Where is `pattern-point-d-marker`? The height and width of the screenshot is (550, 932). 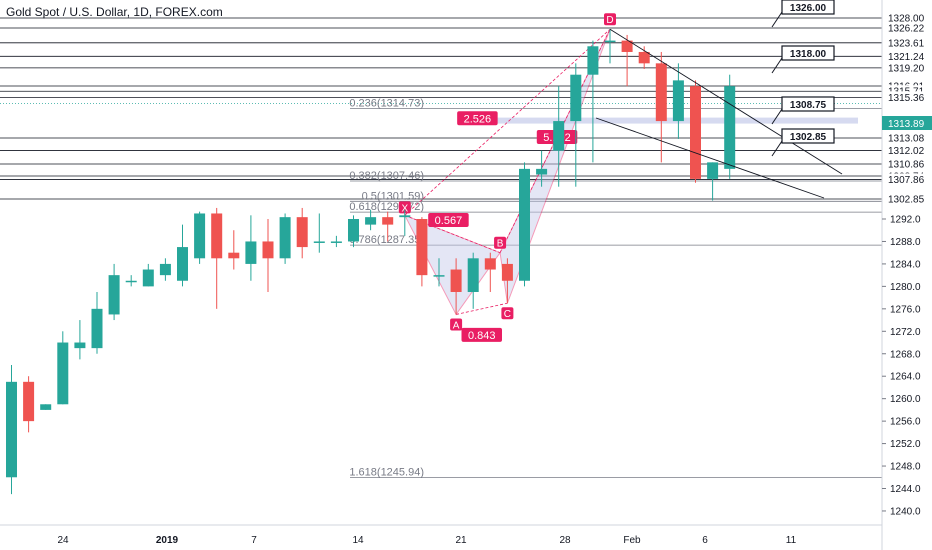
pattern-point-d-marker is located at coordinates (610, 19).